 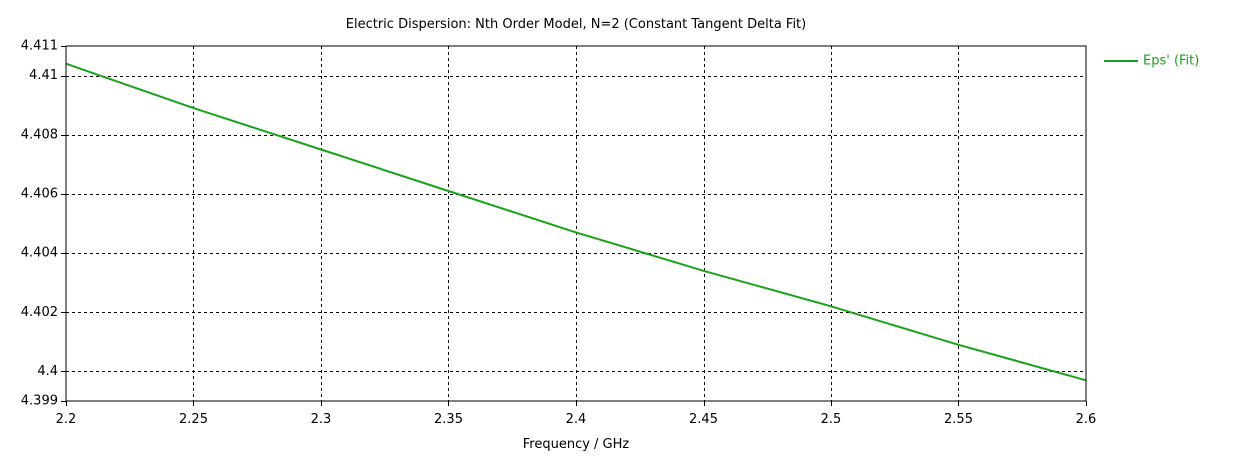 What do you see at coordinates (1086, 419) in the screenshot?
I see `x-tick-label: 2.6` at bounding box center [1086, 419].